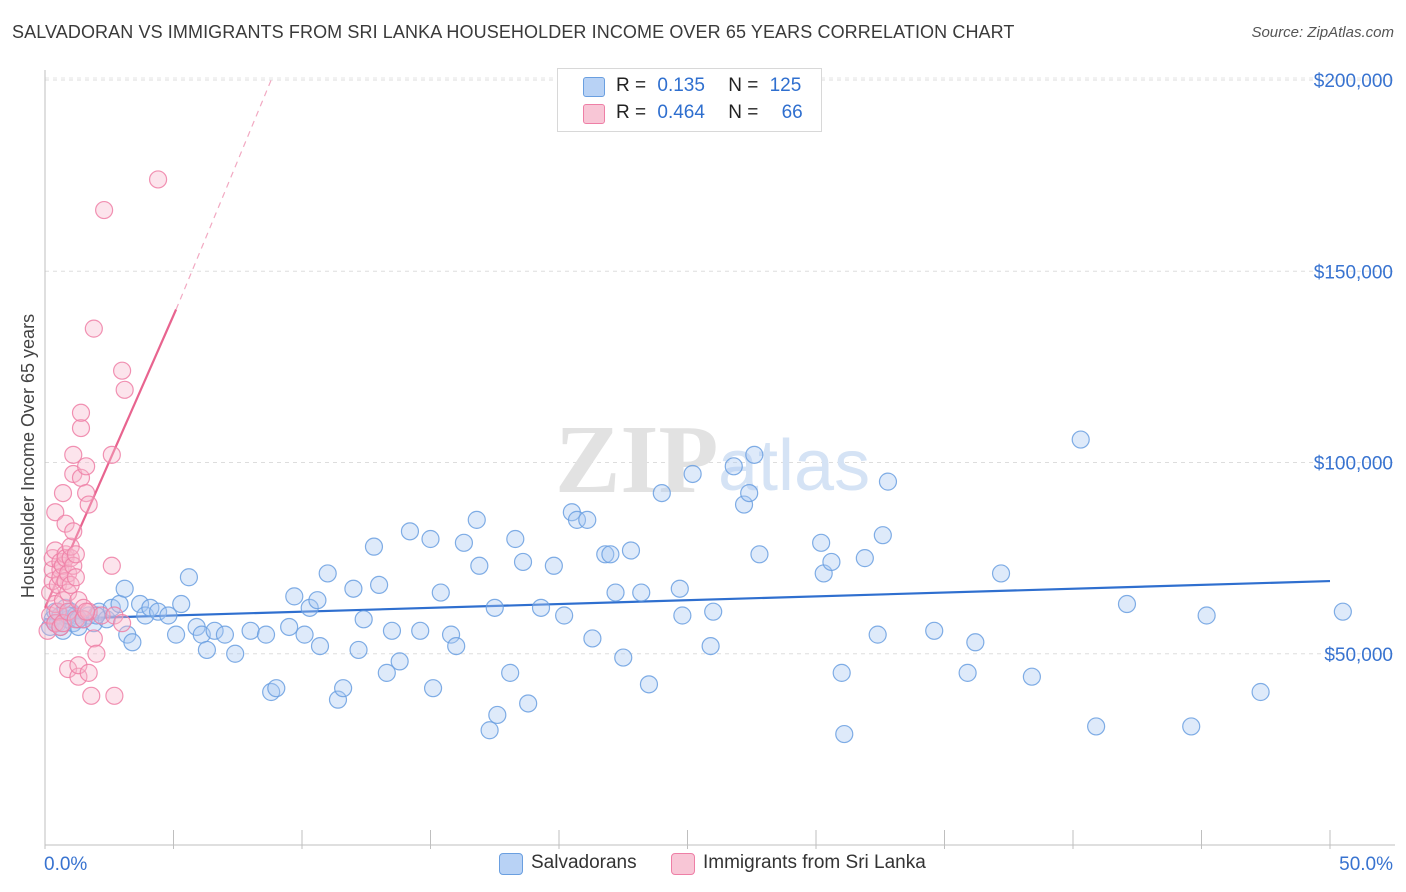 This screenshot has width=1406, height=892. I want to click on y-tick-label: $50,000, so click(1358, 655).